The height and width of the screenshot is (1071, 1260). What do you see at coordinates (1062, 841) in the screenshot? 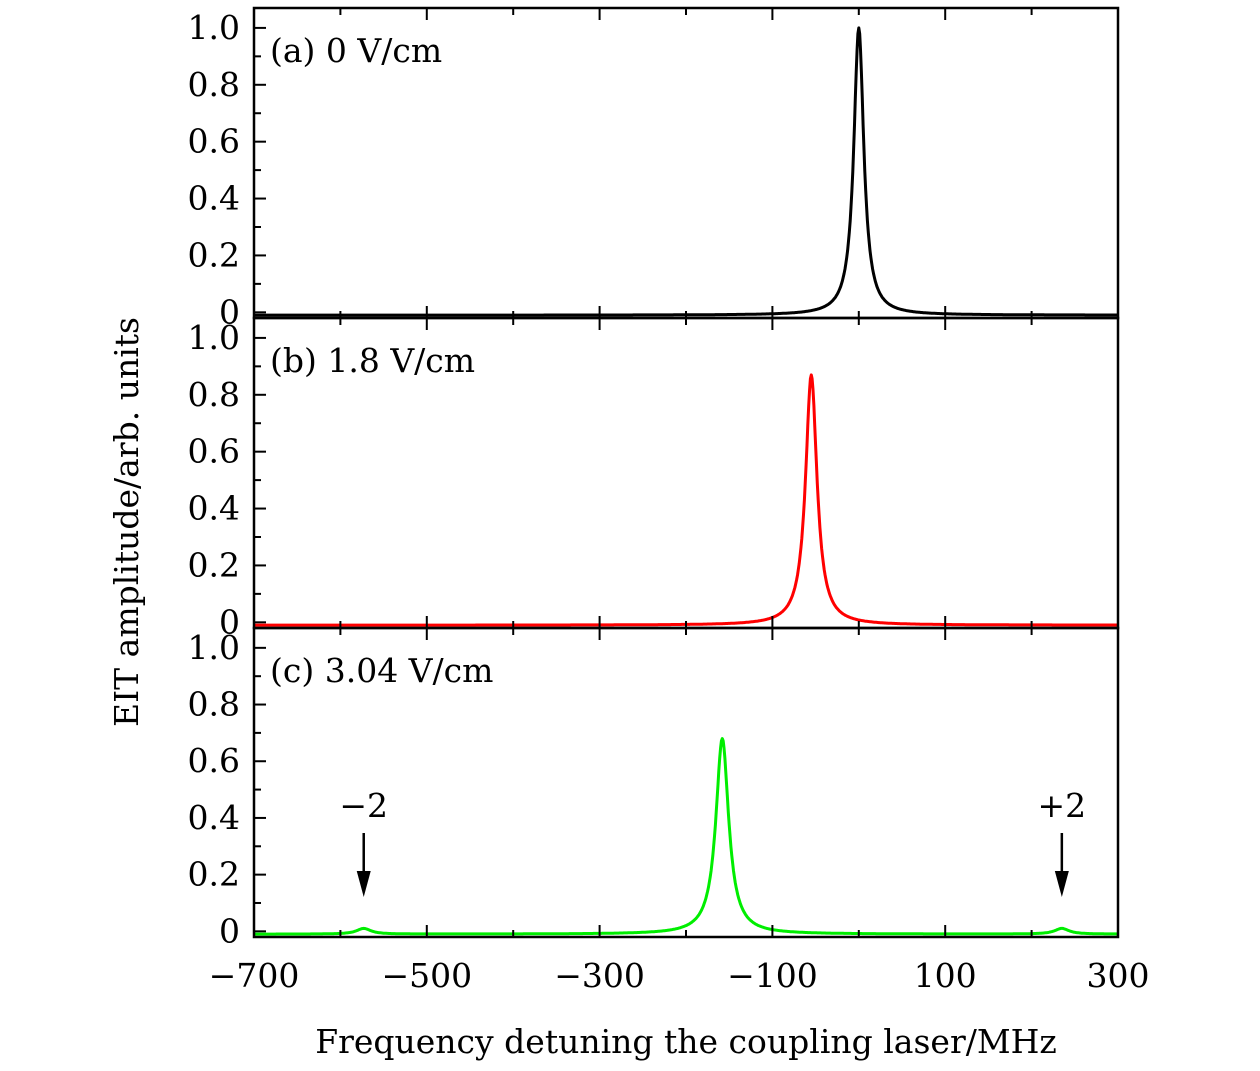
I see `annotation-arrow: +2` at bounding box center [1062, 841].